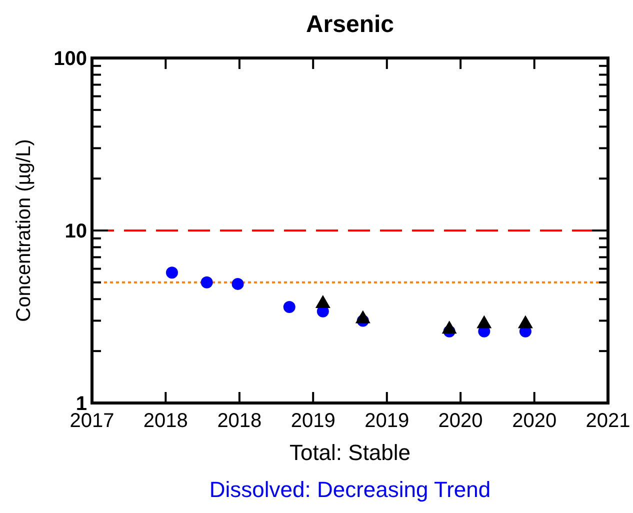 This screenshot has width=633, height=513. I want to click on y-axis-title: Concentration (µg/L), so click(24, 230).